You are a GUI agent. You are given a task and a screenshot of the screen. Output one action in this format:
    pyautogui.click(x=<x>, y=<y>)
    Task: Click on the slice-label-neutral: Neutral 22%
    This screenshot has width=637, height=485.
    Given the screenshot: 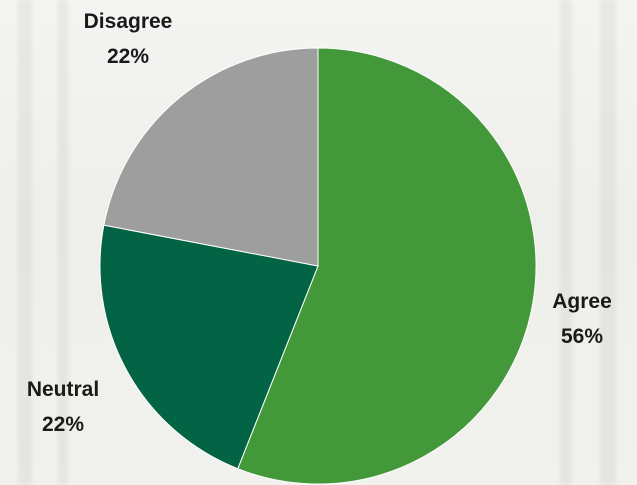 What is the action you would take?
    pyautogui.click(x=63, y=407)
    